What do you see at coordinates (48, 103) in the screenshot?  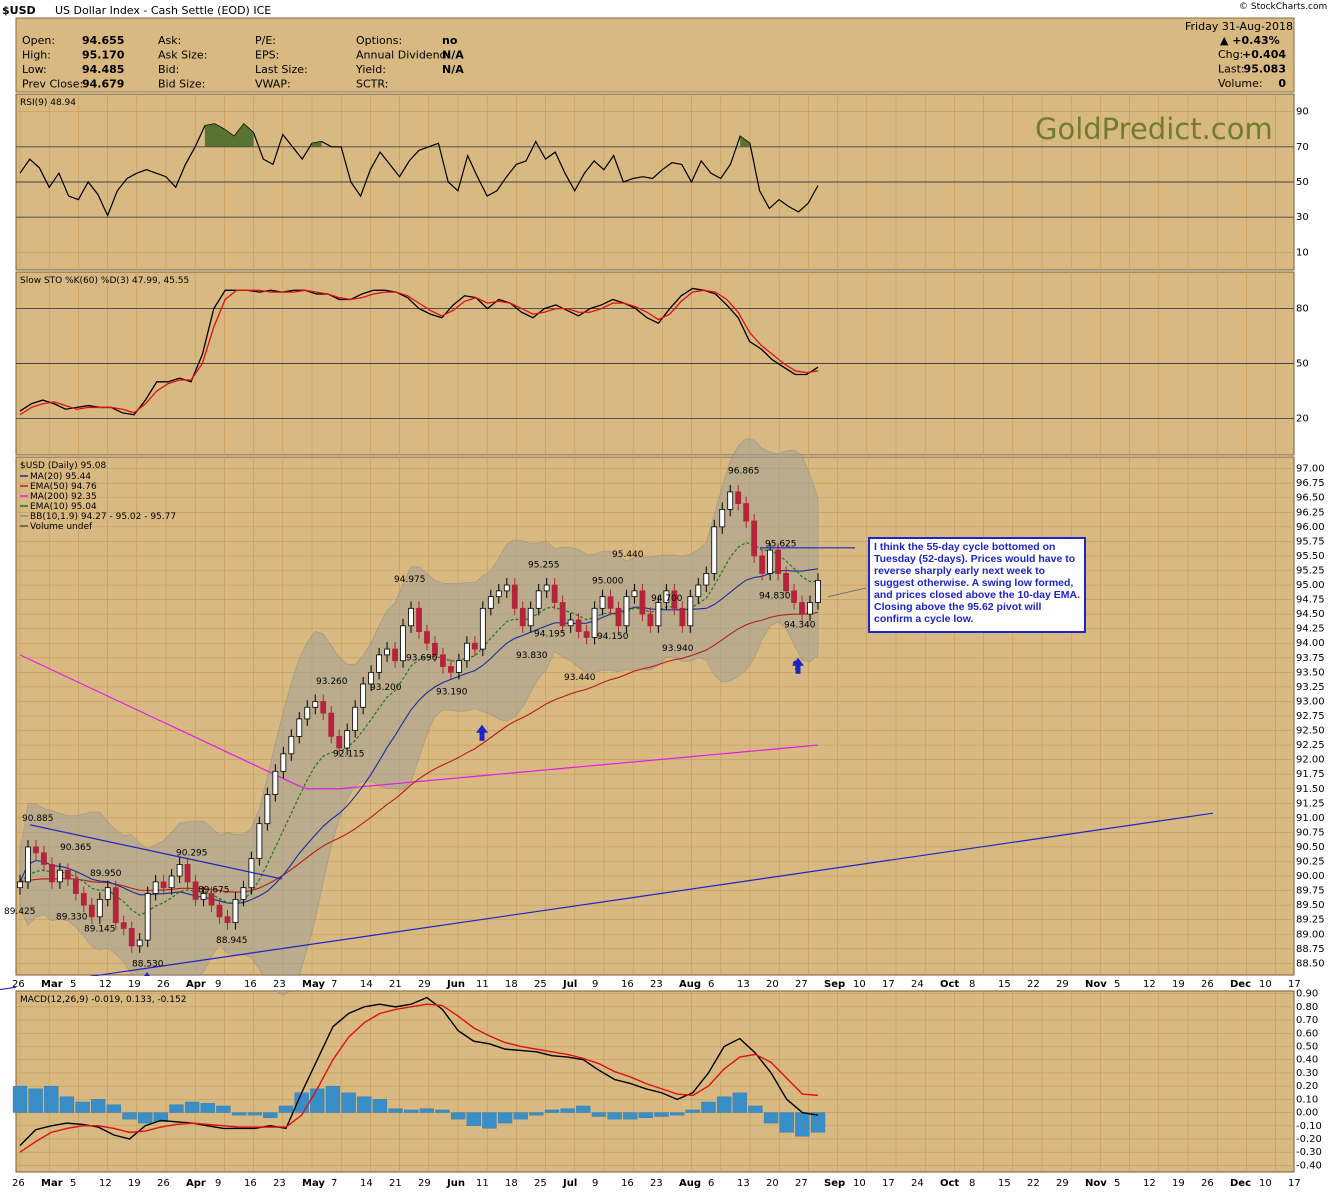 I see `panel-title: RSI(9) 48.94` at bounding box center [48, 103].